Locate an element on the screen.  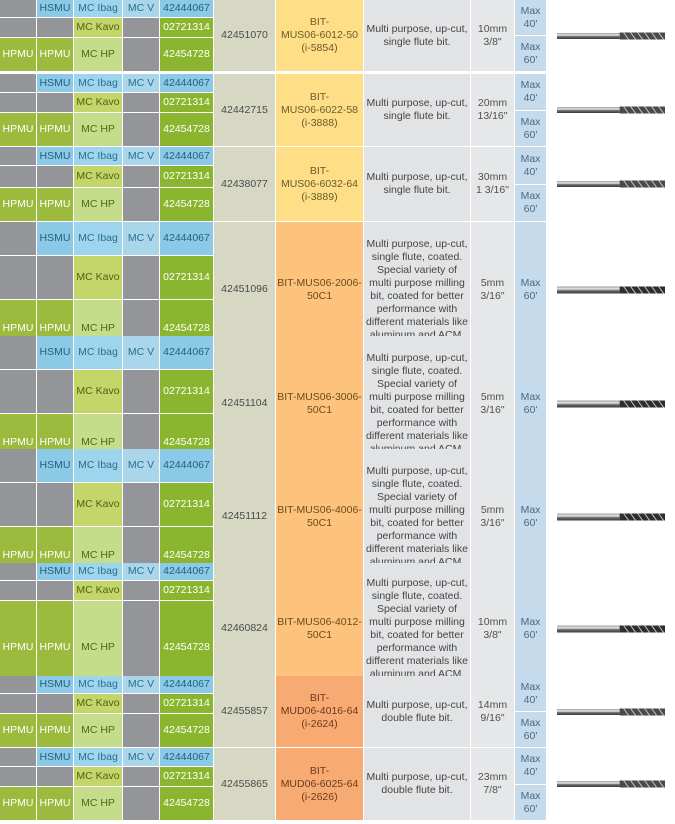
part-number: 42460824 is located at coordinates (245, 629).